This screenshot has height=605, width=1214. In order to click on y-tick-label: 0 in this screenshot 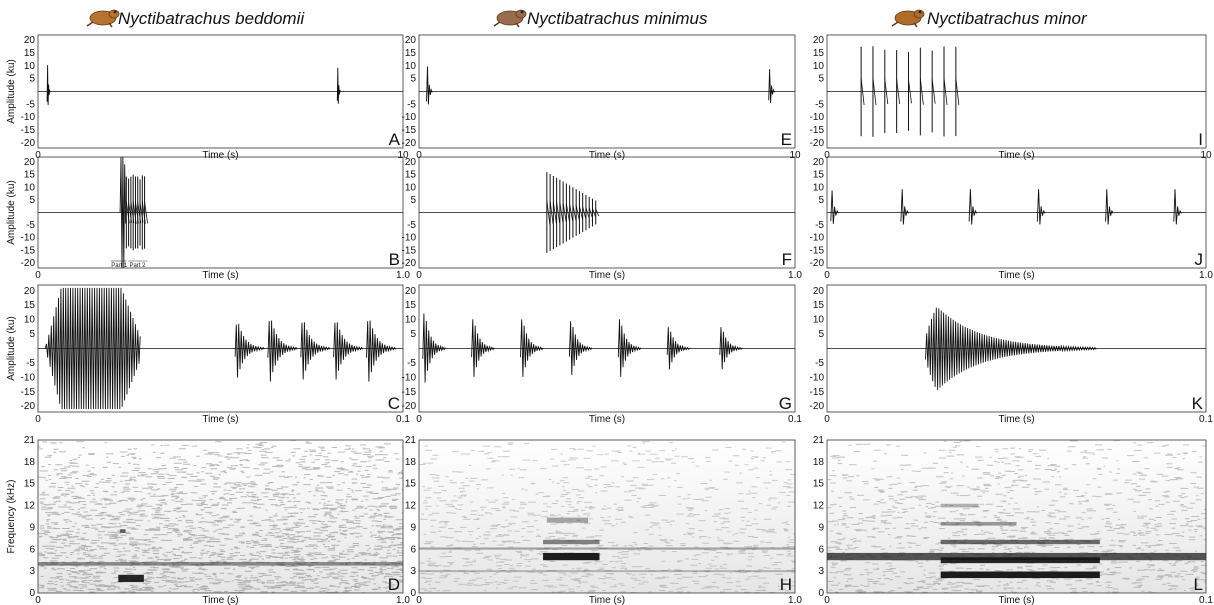, I will do `click(413, 593)`.